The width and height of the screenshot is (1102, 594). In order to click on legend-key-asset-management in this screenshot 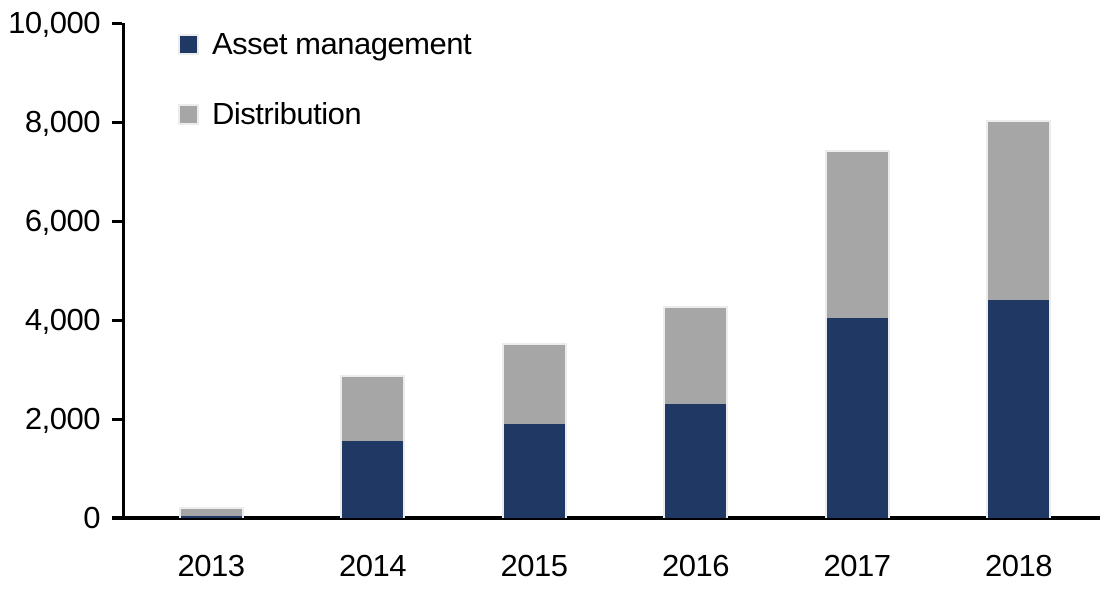, I will do `click(188, 44)`.